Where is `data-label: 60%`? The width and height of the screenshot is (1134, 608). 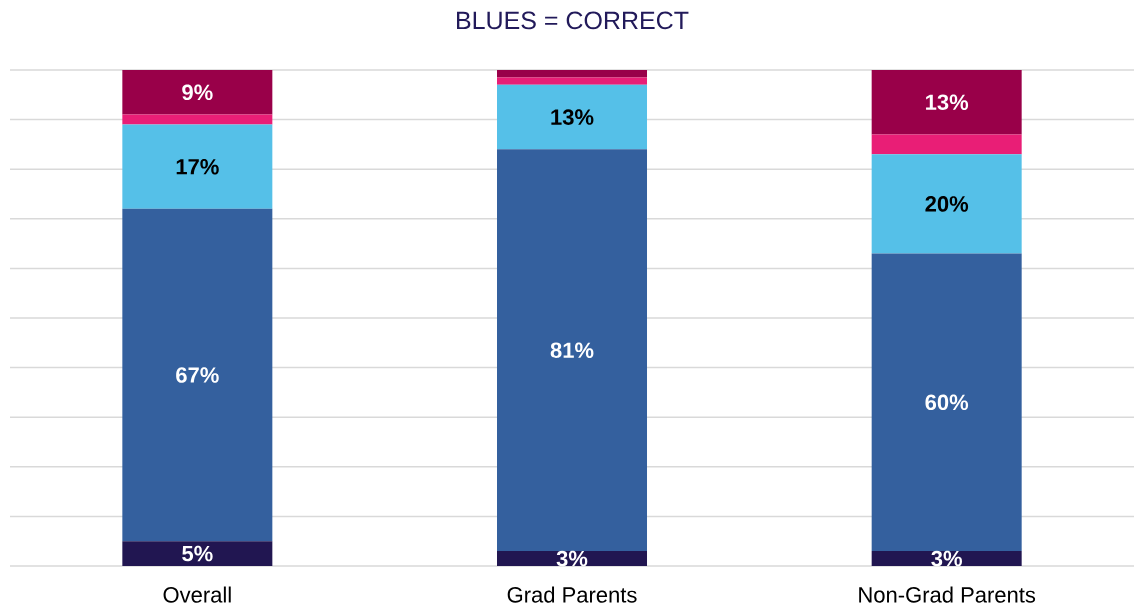
data-label: 60% is located at coordinates (947, 402).